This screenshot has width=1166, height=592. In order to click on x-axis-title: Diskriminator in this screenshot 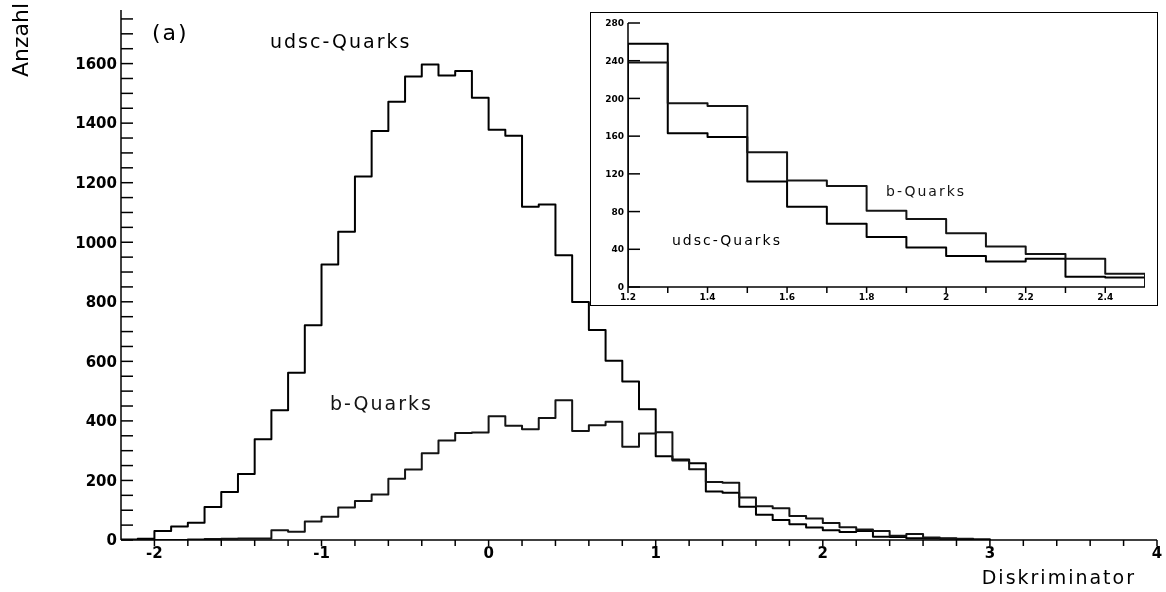, I will do `click(1058, 577)`.